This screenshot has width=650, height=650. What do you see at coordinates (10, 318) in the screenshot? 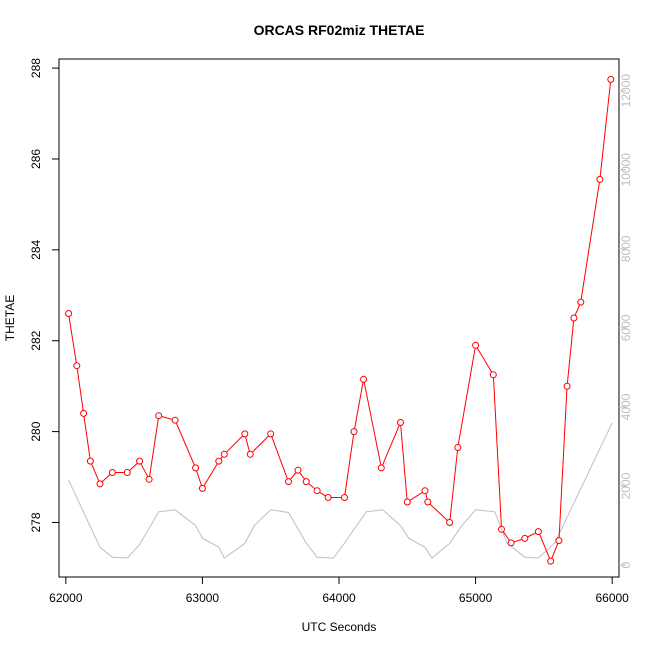
I see `y-axis-label: THETAE` at bounding box center [10, 318].